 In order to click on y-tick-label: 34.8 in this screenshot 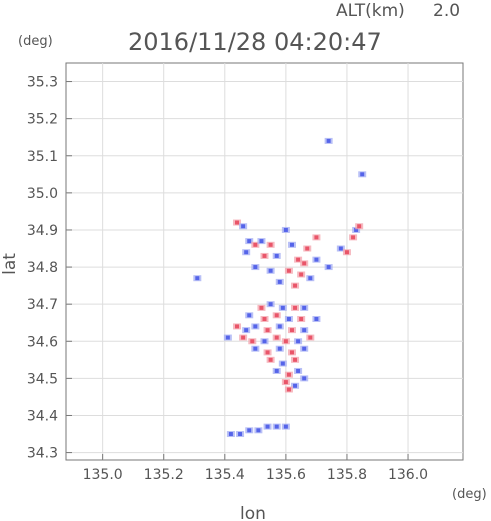, I will do `click(42, 268)`.